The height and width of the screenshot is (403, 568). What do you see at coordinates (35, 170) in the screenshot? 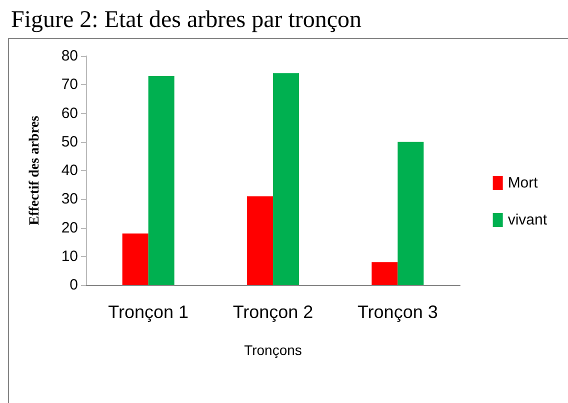
I see `y-axis-title: Effectif des arbres` at bounding box center [35, 170].